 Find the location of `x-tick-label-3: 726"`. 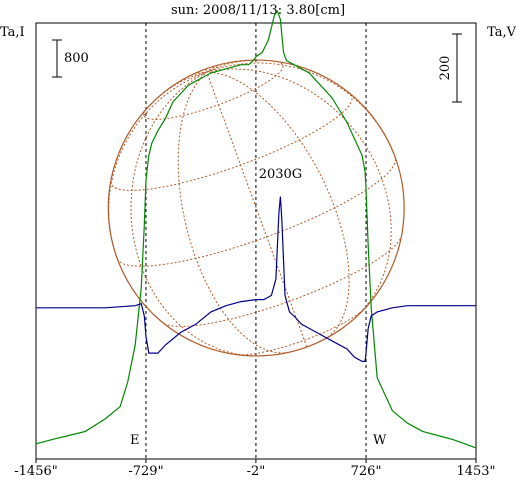

x-tick-label-3: 726" is located at coordinates (366, 471).